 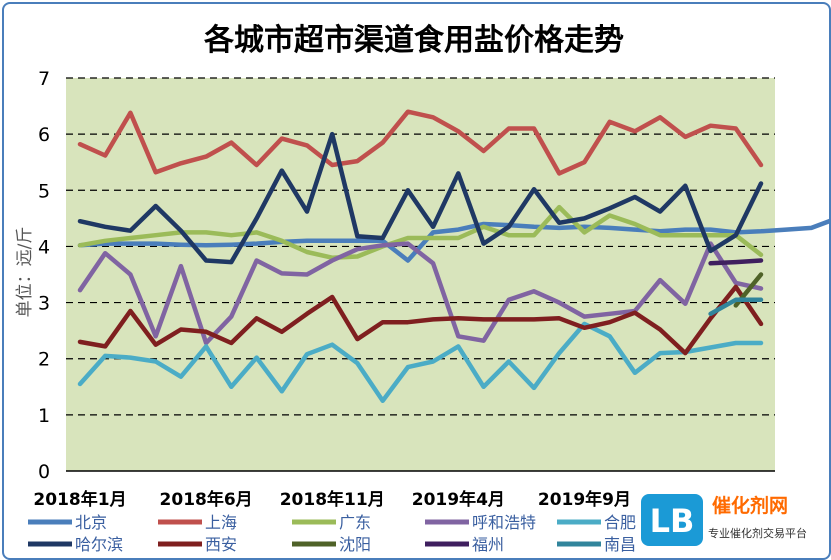 I want to click on y-axis-label: 单位：远/斤, so click(x=25, y=272).